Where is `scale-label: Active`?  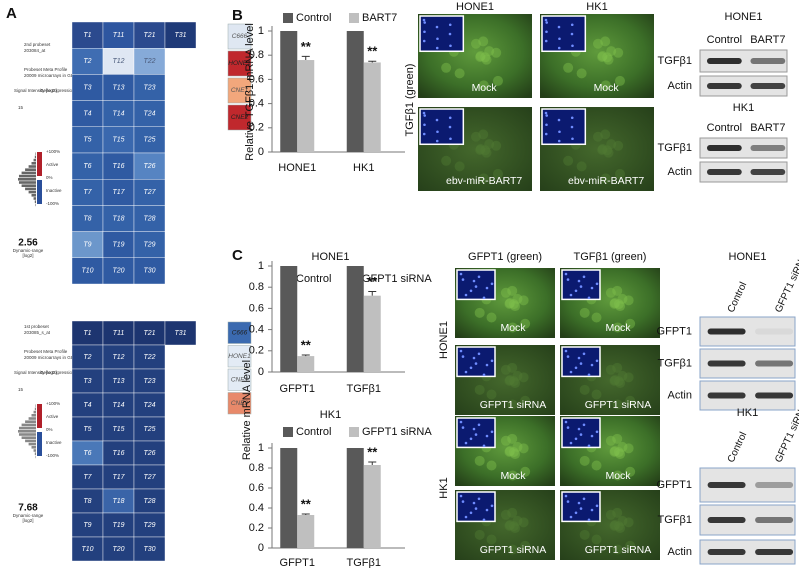 scale-label: Active is located at coordinates (52, 416).